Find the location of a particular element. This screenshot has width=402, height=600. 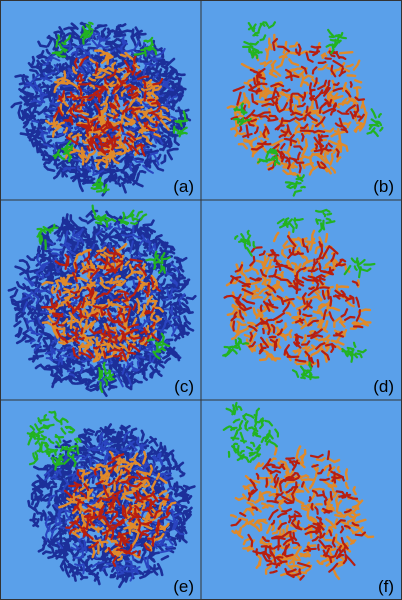

panel-label: (e) is located at coordinates (183, 586).